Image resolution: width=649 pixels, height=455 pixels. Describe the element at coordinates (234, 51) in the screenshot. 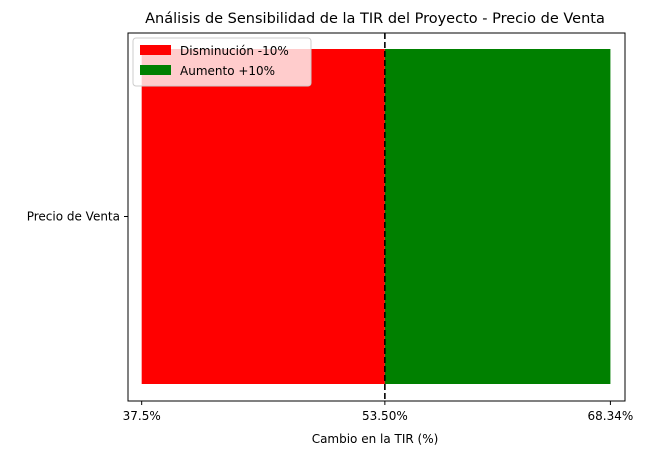

I see `legend-label: Disminución -10%` at that location.